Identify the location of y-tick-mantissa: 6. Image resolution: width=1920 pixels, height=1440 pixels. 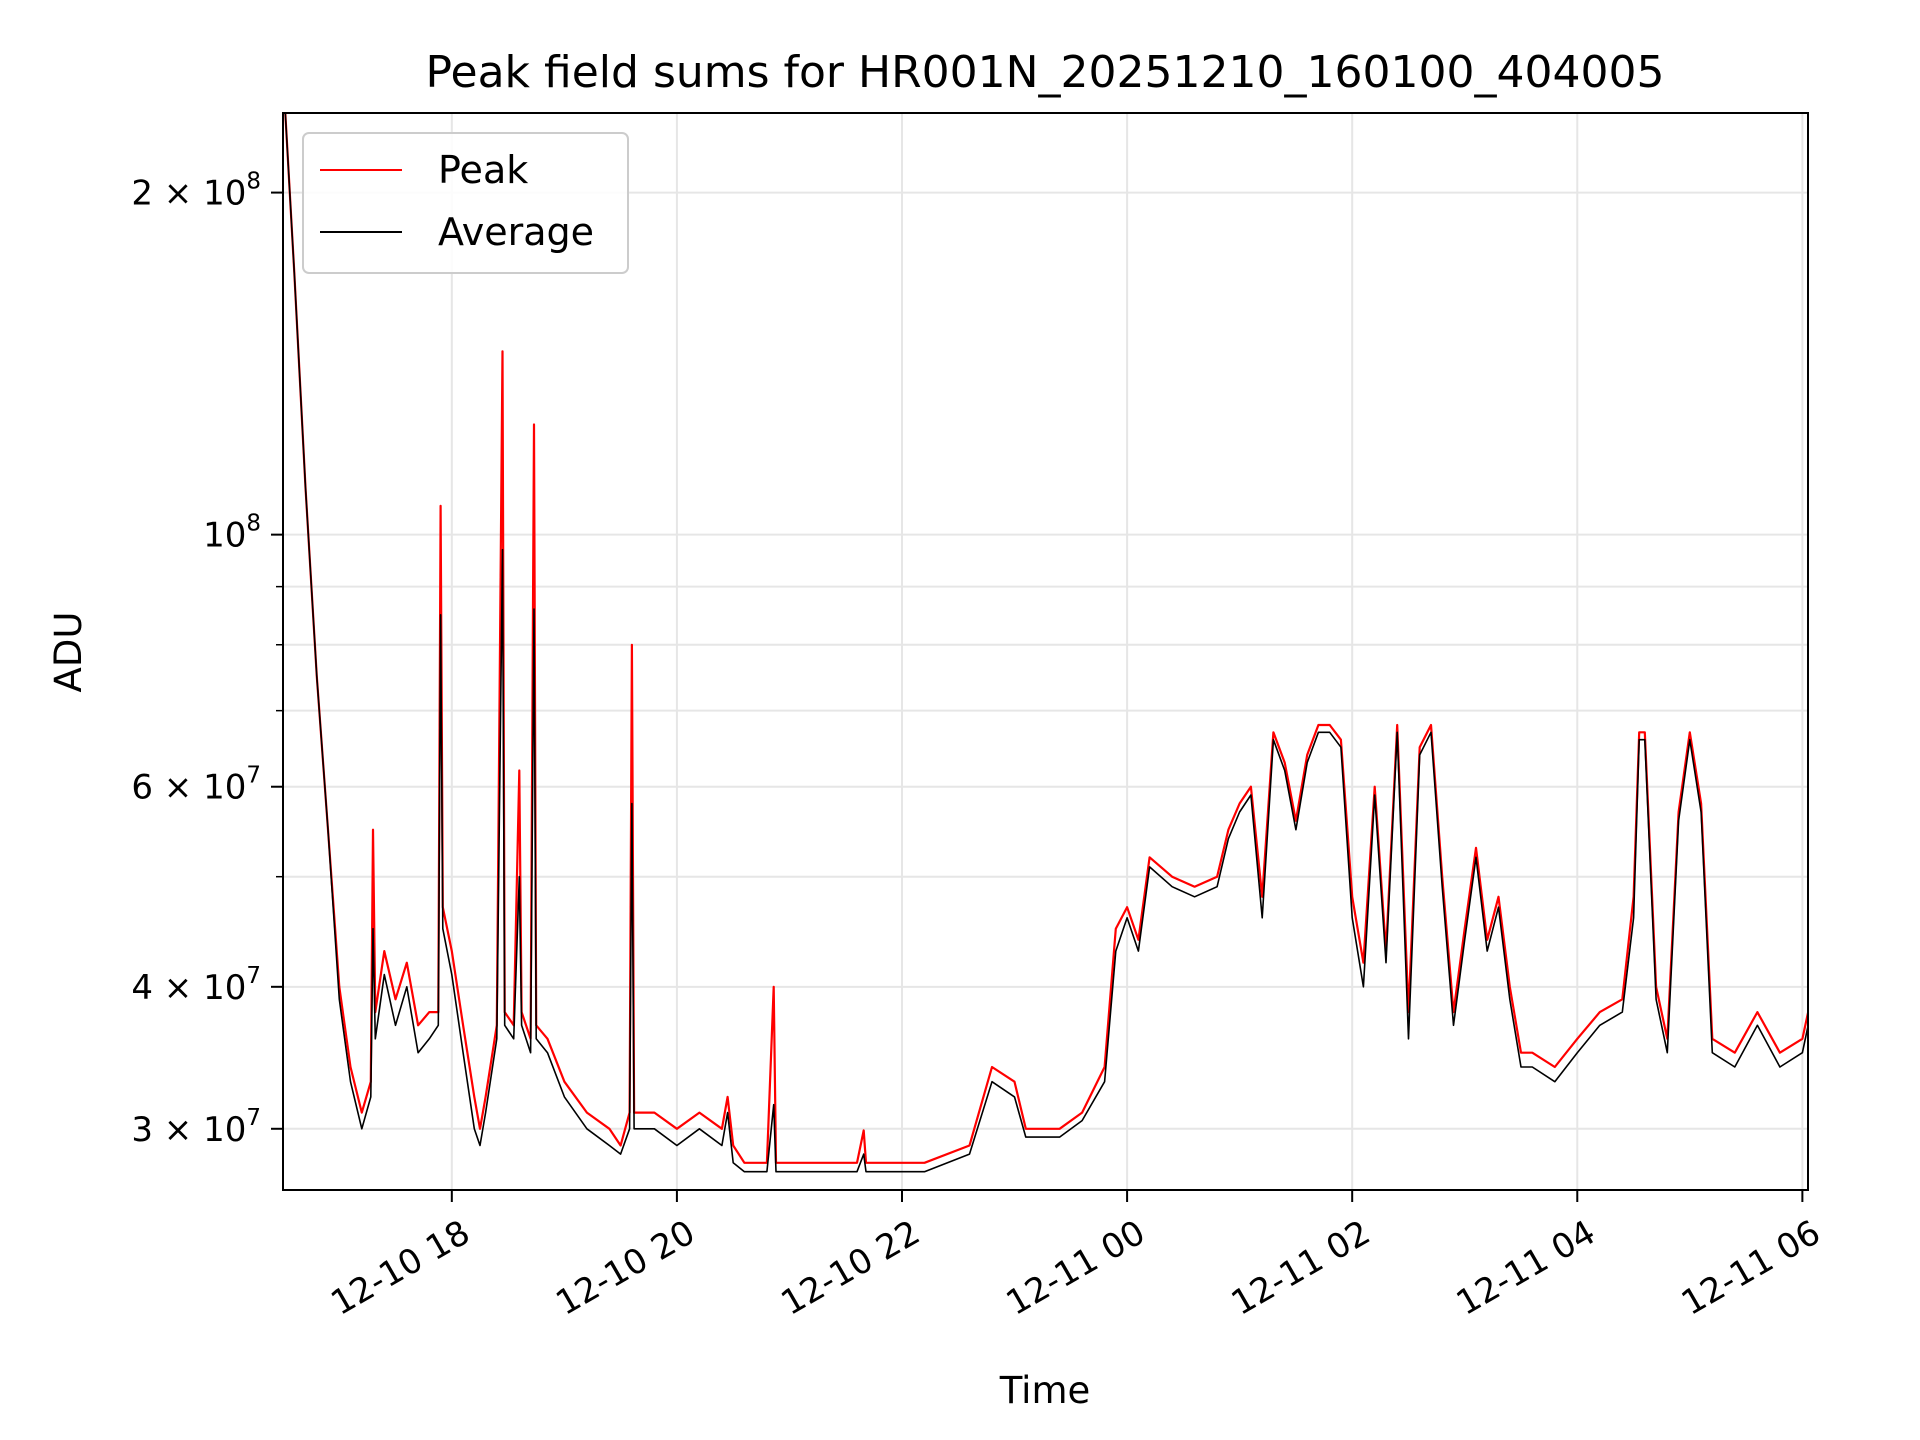
(142, 788).